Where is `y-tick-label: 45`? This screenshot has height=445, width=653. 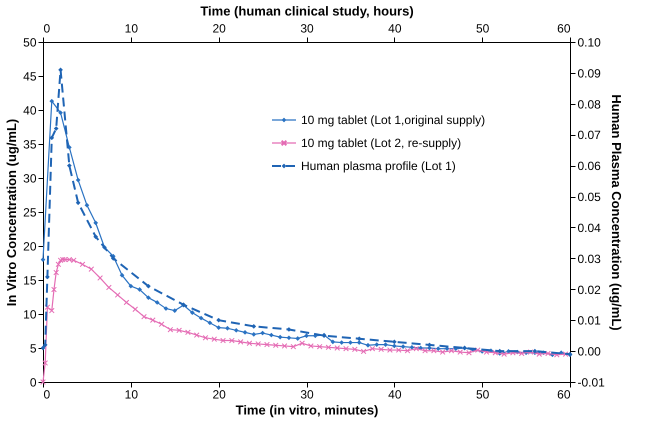
y-tick-label: 45 is located at coordinates (30, 77).